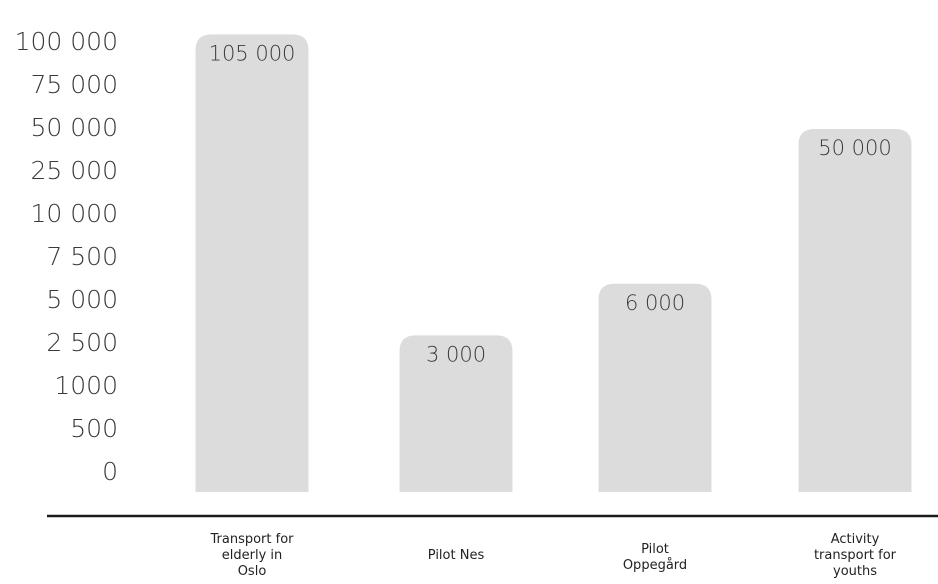 This screenshot has width=938, height=584. I want to click on y-tick-label: 1000, so click(86, 385).